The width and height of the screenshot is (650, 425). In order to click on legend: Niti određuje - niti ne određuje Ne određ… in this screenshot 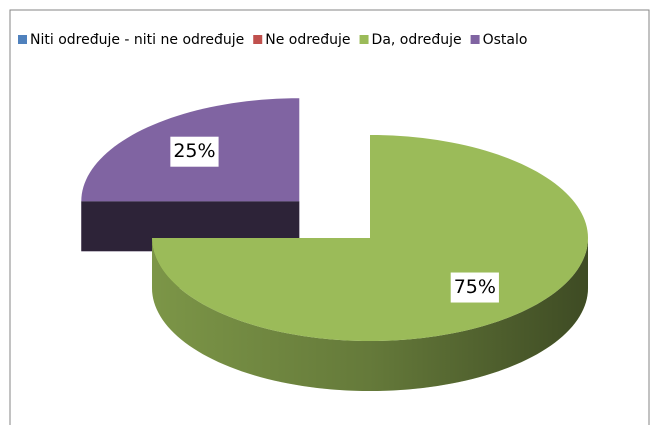, I will do `click(272, 40)`.